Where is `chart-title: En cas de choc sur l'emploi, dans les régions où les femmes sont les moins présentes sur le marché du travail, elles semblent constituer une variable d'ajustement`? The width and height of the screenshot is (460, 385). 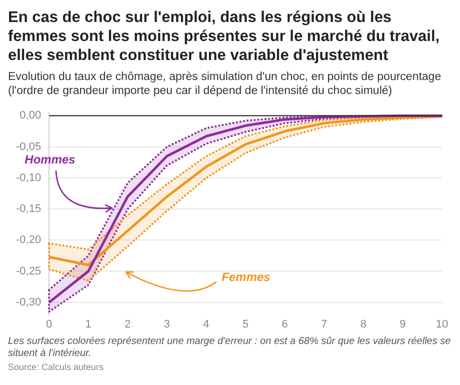
chart-title: En cas de choc sur l'emploi, dans les régions où les femmes sont les moins présentes sur le marché du travail, elles semblent constituer une variable d'ajustement is located at coordinates (224, 36).